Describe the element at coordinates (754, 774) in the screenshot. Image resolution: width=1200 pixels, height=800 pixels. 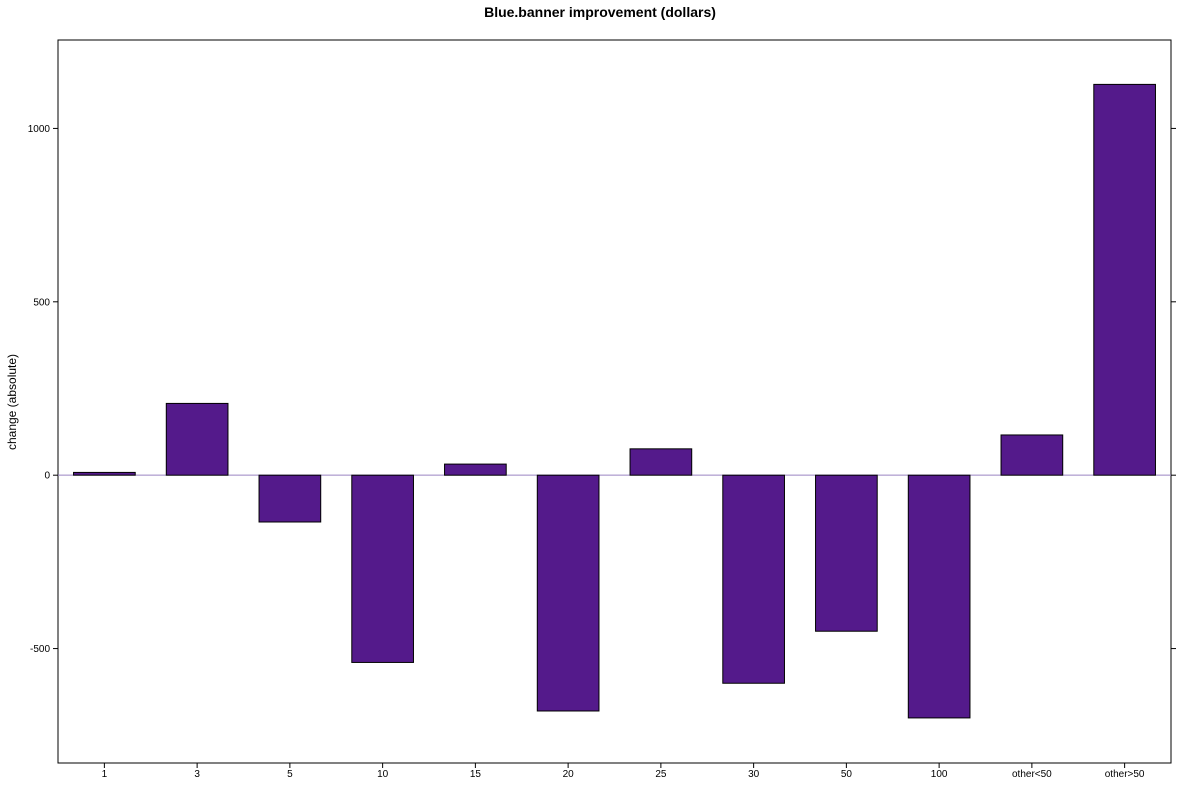
I see `x-tick-label: 30` at that location.